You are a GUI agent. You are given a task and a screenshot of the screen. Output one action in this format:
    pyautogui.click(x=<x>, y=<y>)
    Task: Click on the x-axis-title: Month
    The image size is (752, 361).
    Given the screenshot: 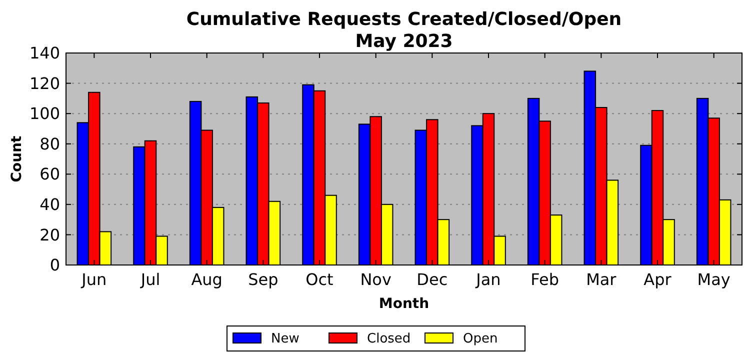 What is the action you would take?
    pyautogui.click(x=404, y=304)
    